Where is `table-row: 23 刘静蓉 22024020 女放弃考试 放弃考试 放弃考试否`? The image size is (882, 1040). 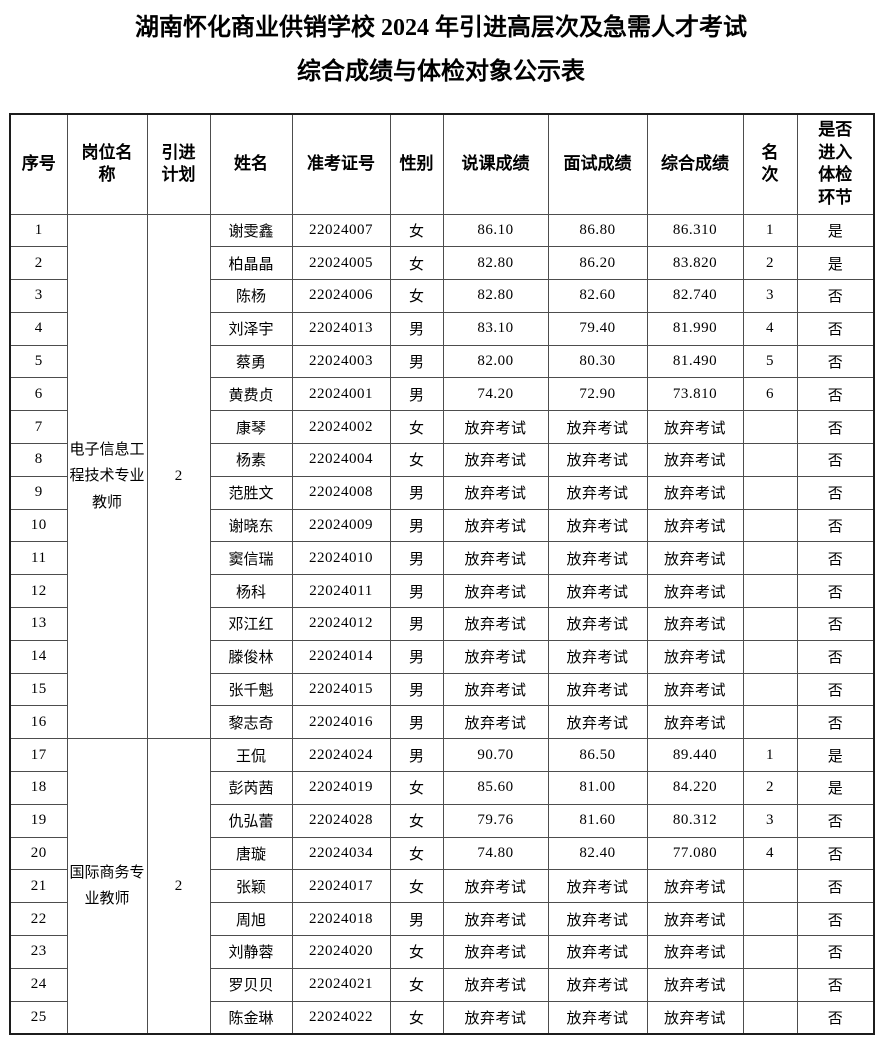 table-row: 23 刘静蓉 22024020 女放弃考试 放弃考试 放弃考试否 is located at coordinates (442, 952).